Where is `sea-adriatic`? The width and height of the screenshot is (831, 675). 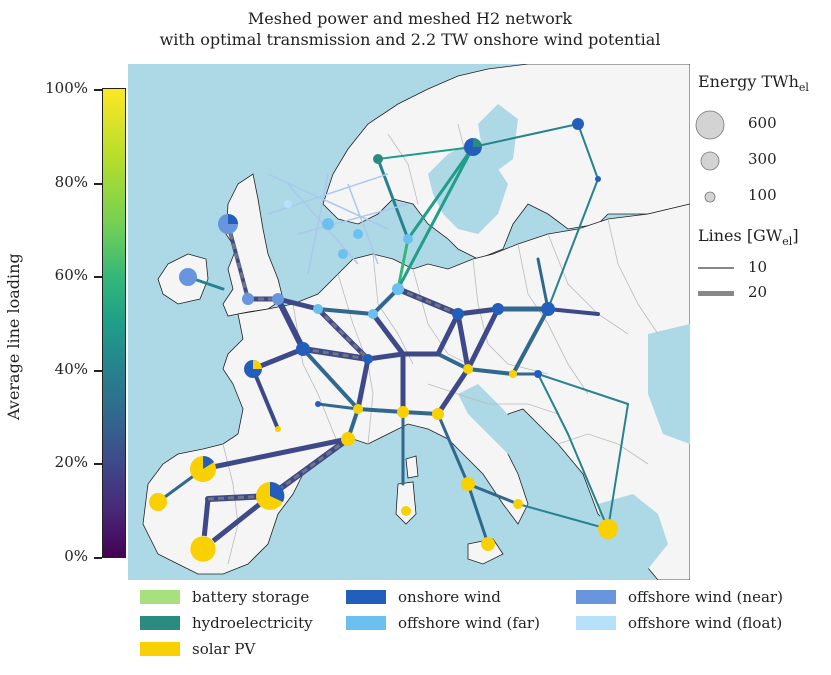
sea-adriatic is located at coordinates (495, 426).